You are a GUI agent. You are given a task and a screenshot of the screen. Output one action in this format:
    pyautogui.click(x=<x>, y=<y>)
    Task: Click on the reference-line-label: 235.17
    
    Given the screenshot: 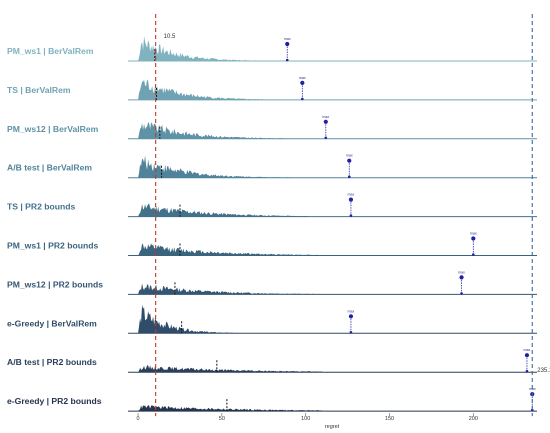 What is the action you would take?
    pyautogui.click(x=543, y=371)
    